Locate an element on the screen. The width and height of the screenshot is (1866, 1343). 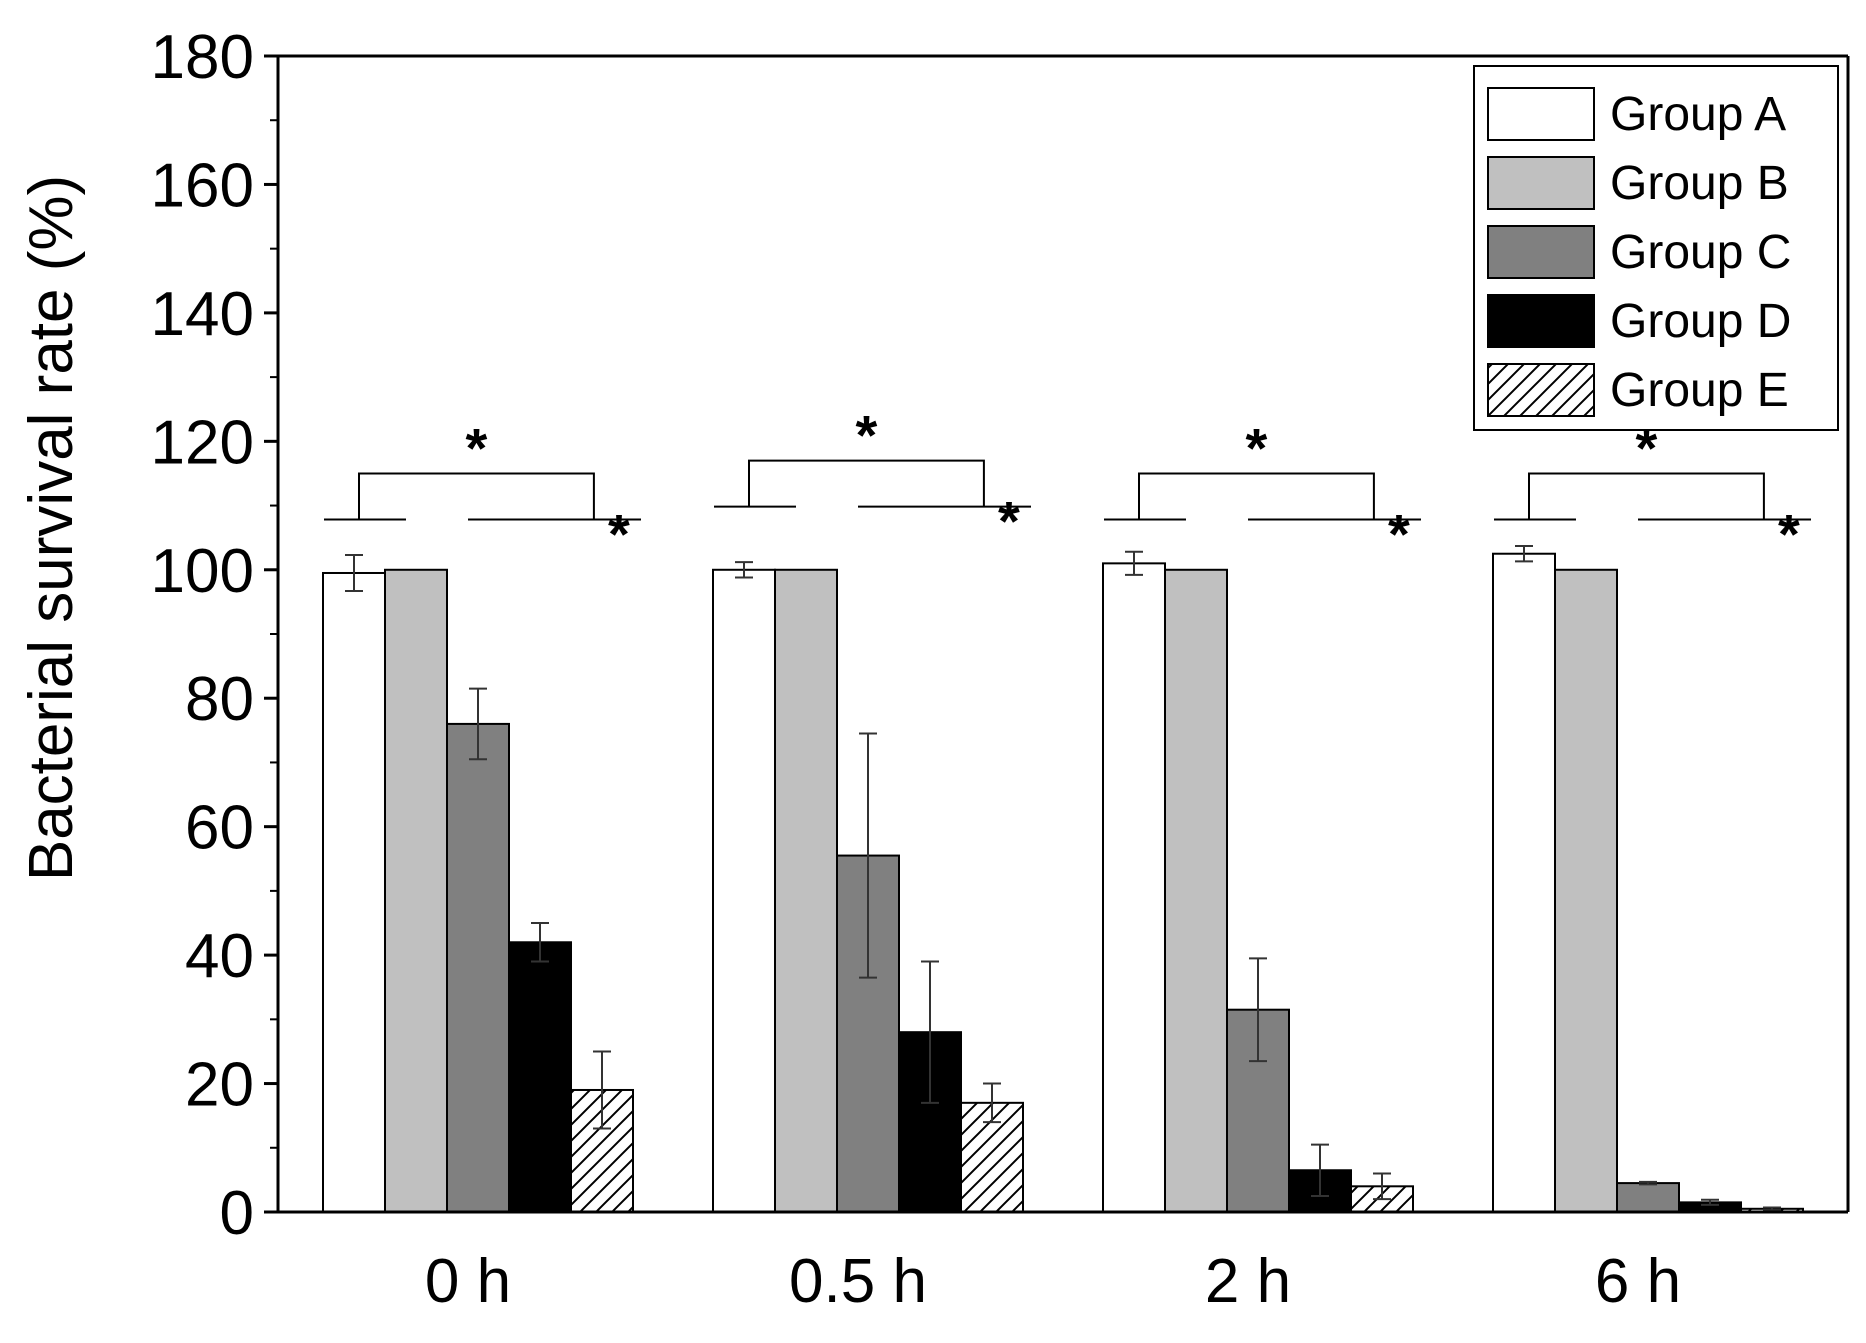
sig-star-top-1: * is located at coordinates (867, 435).